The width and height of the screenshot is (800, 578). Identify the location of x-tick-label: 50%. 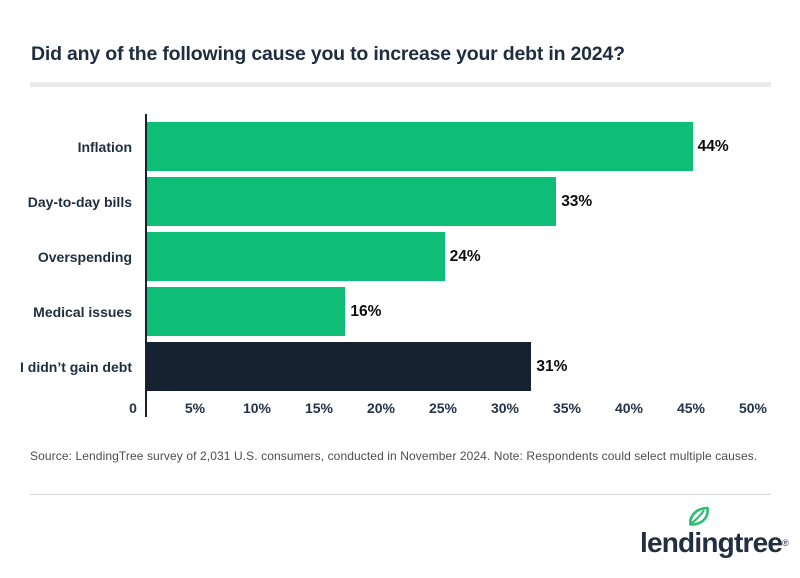
(753, 408).